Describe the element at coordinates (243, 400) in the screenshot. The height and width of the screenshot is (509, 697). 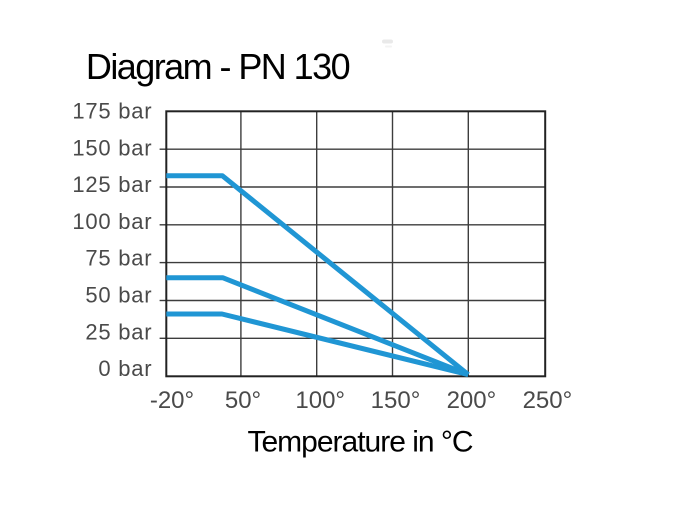
I see `svg-text: 50°` at that location.